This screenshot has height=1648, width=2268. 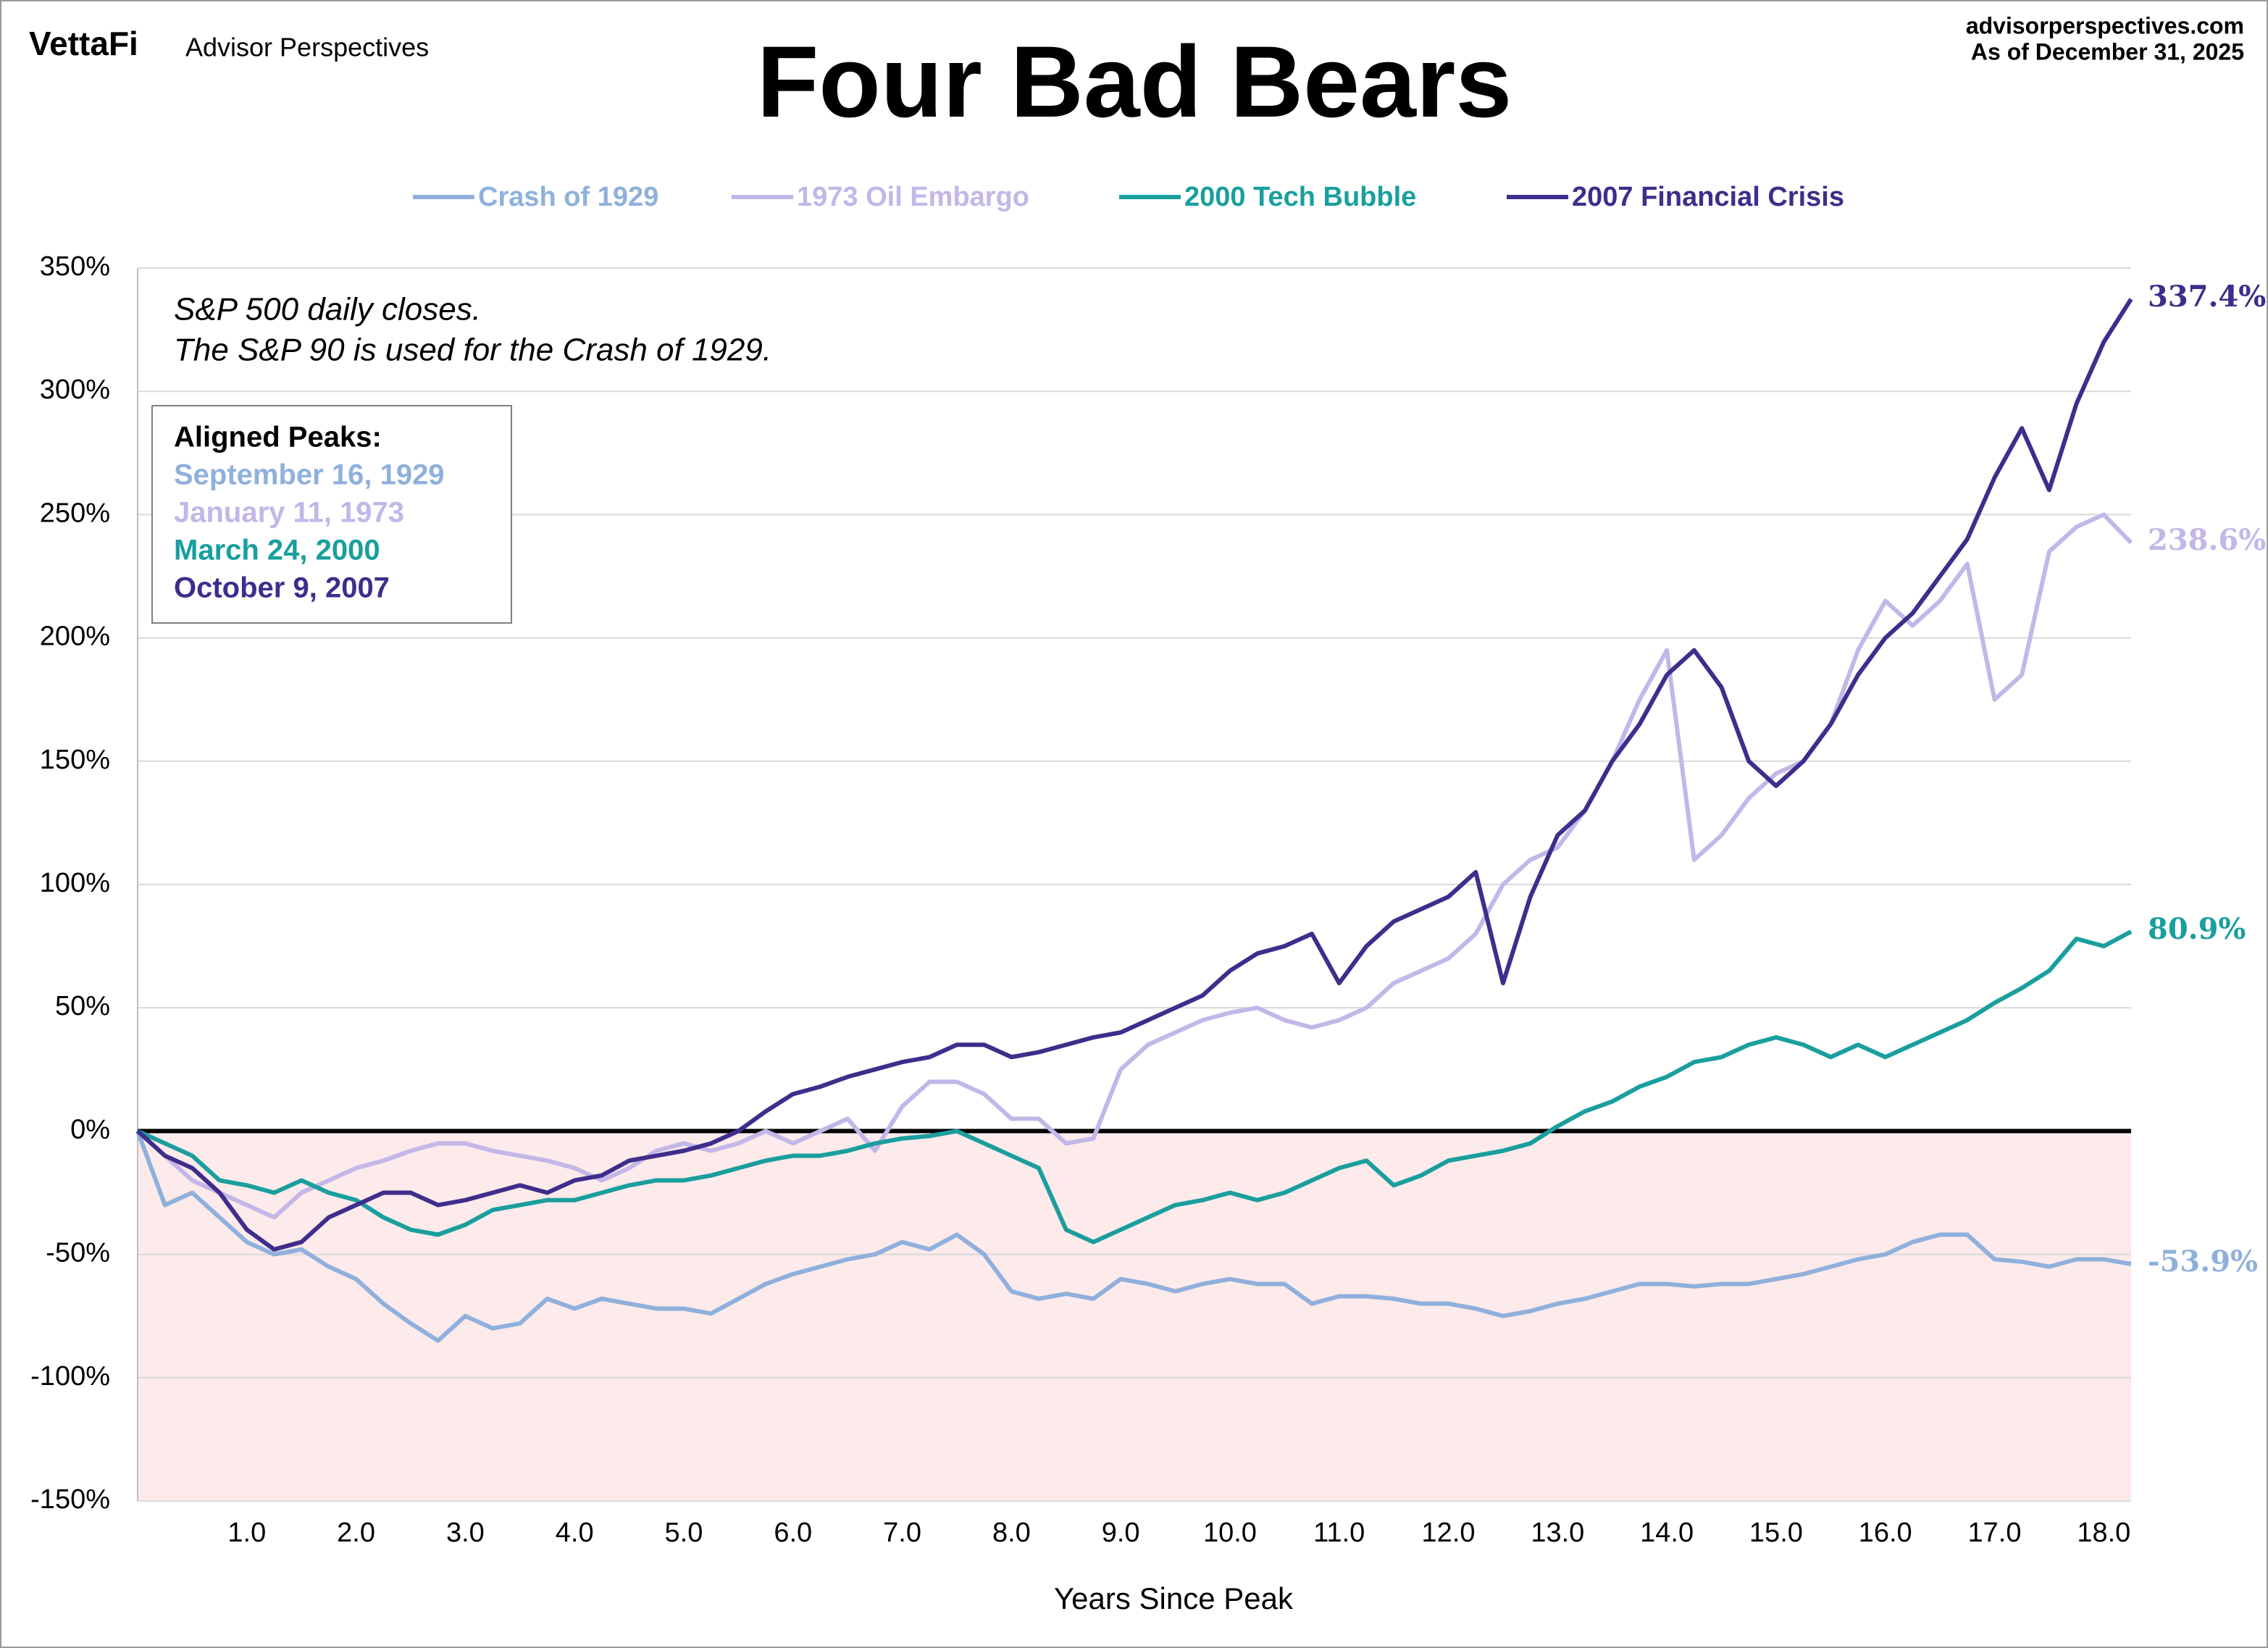 I want to click on as-of: As of December 31, 2025, so click(x=2108, y=51).